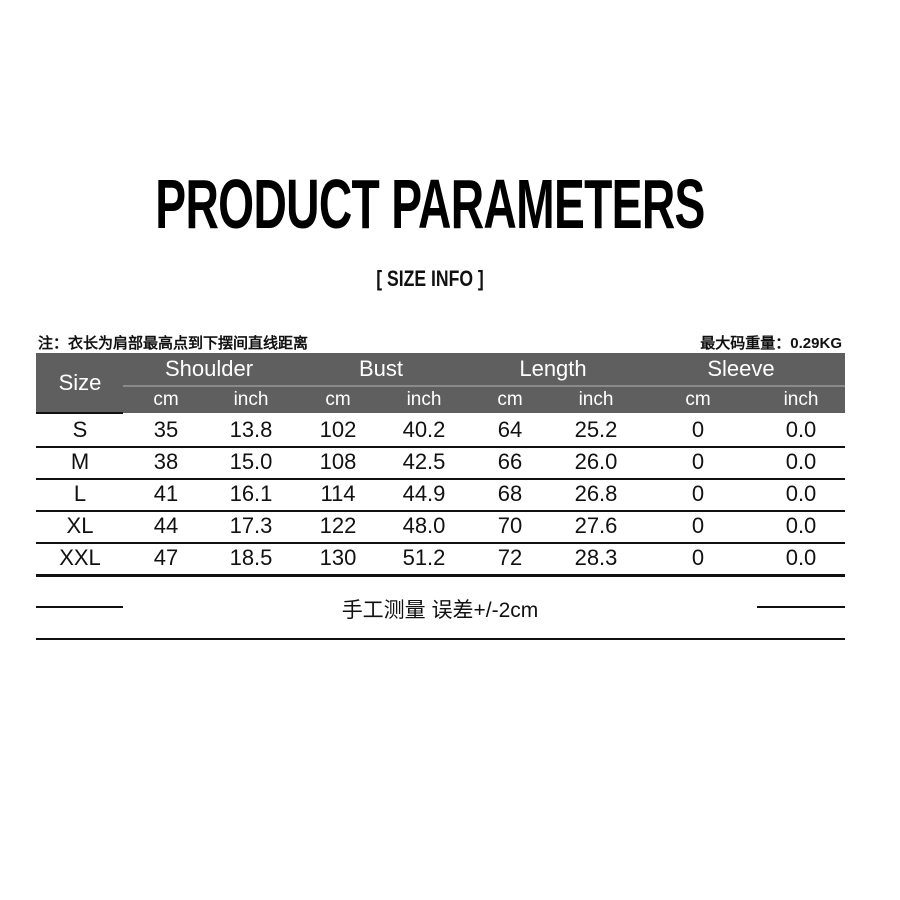 The image size is (900, 900). I want to click on size-label: M, so click(80, 461).